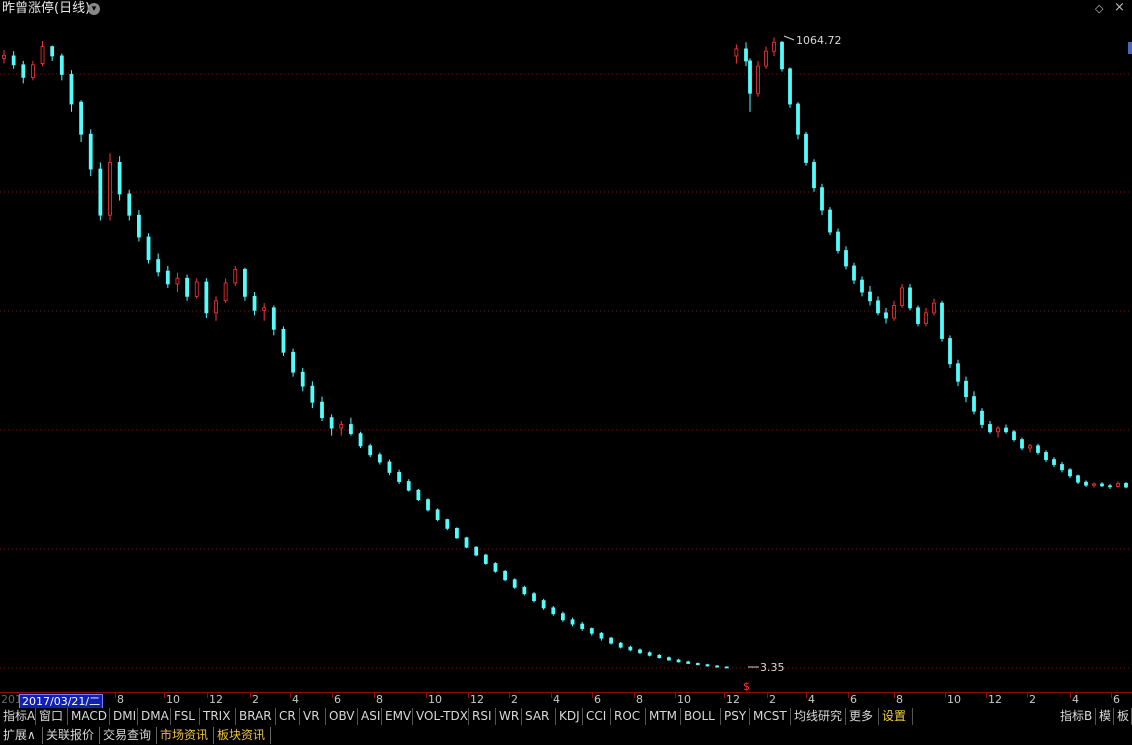  What do you see at coordinates (441, 716) in the screenshot?
I see `tab-indicator: VOL-TDX` at bounding box center [441, 716].